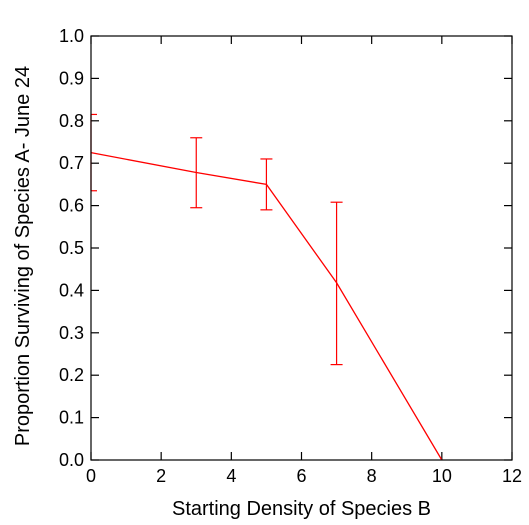 The width and height of the screenshot is (529, 525). Describe the element at coordinates (71, 375) in the screenshot. I see `y-tick-label: 0.2` at that location.